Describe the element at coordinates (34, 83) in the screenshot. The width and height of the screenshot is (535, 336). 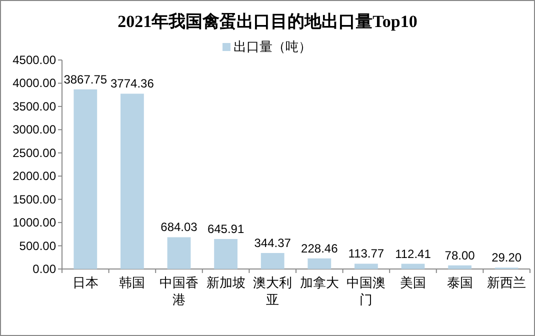
I see `y-tick-label: 4000.00` at that location.